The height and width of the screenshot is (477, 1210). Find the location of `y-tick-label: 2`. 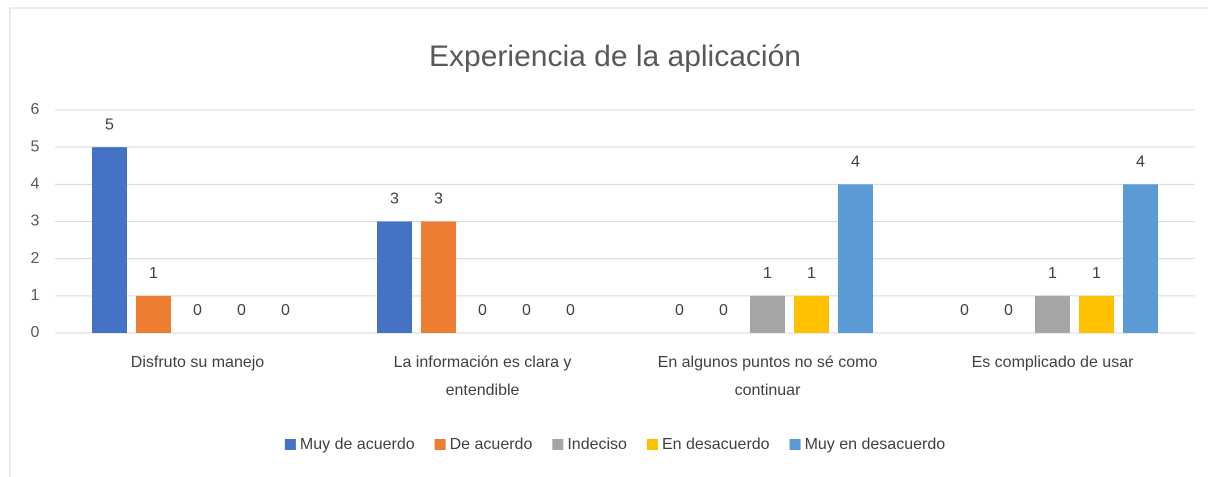

y-tick-label: 2 is located at coordinates (35, 258).